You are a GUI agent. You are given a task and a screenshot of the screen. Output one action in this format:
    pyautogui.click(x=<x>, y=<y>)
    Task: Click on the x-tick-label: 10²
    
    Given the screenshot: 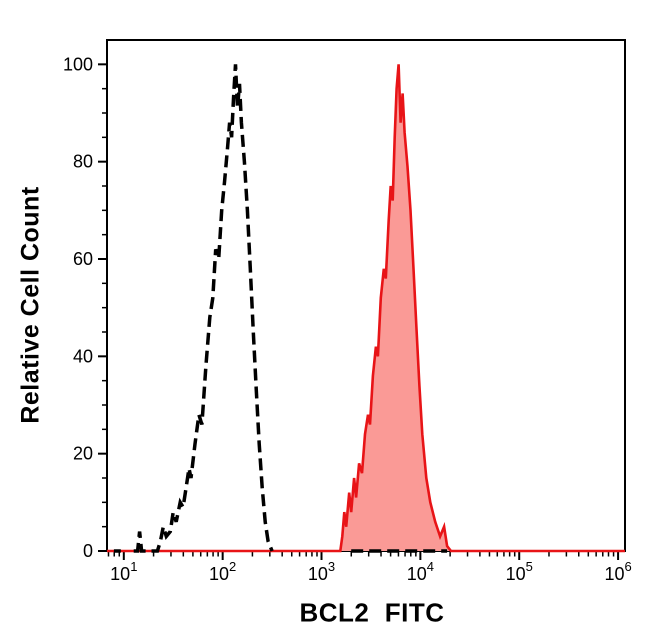 What is the action you would take?
    pyautogui.click(x=222, y=571)
    